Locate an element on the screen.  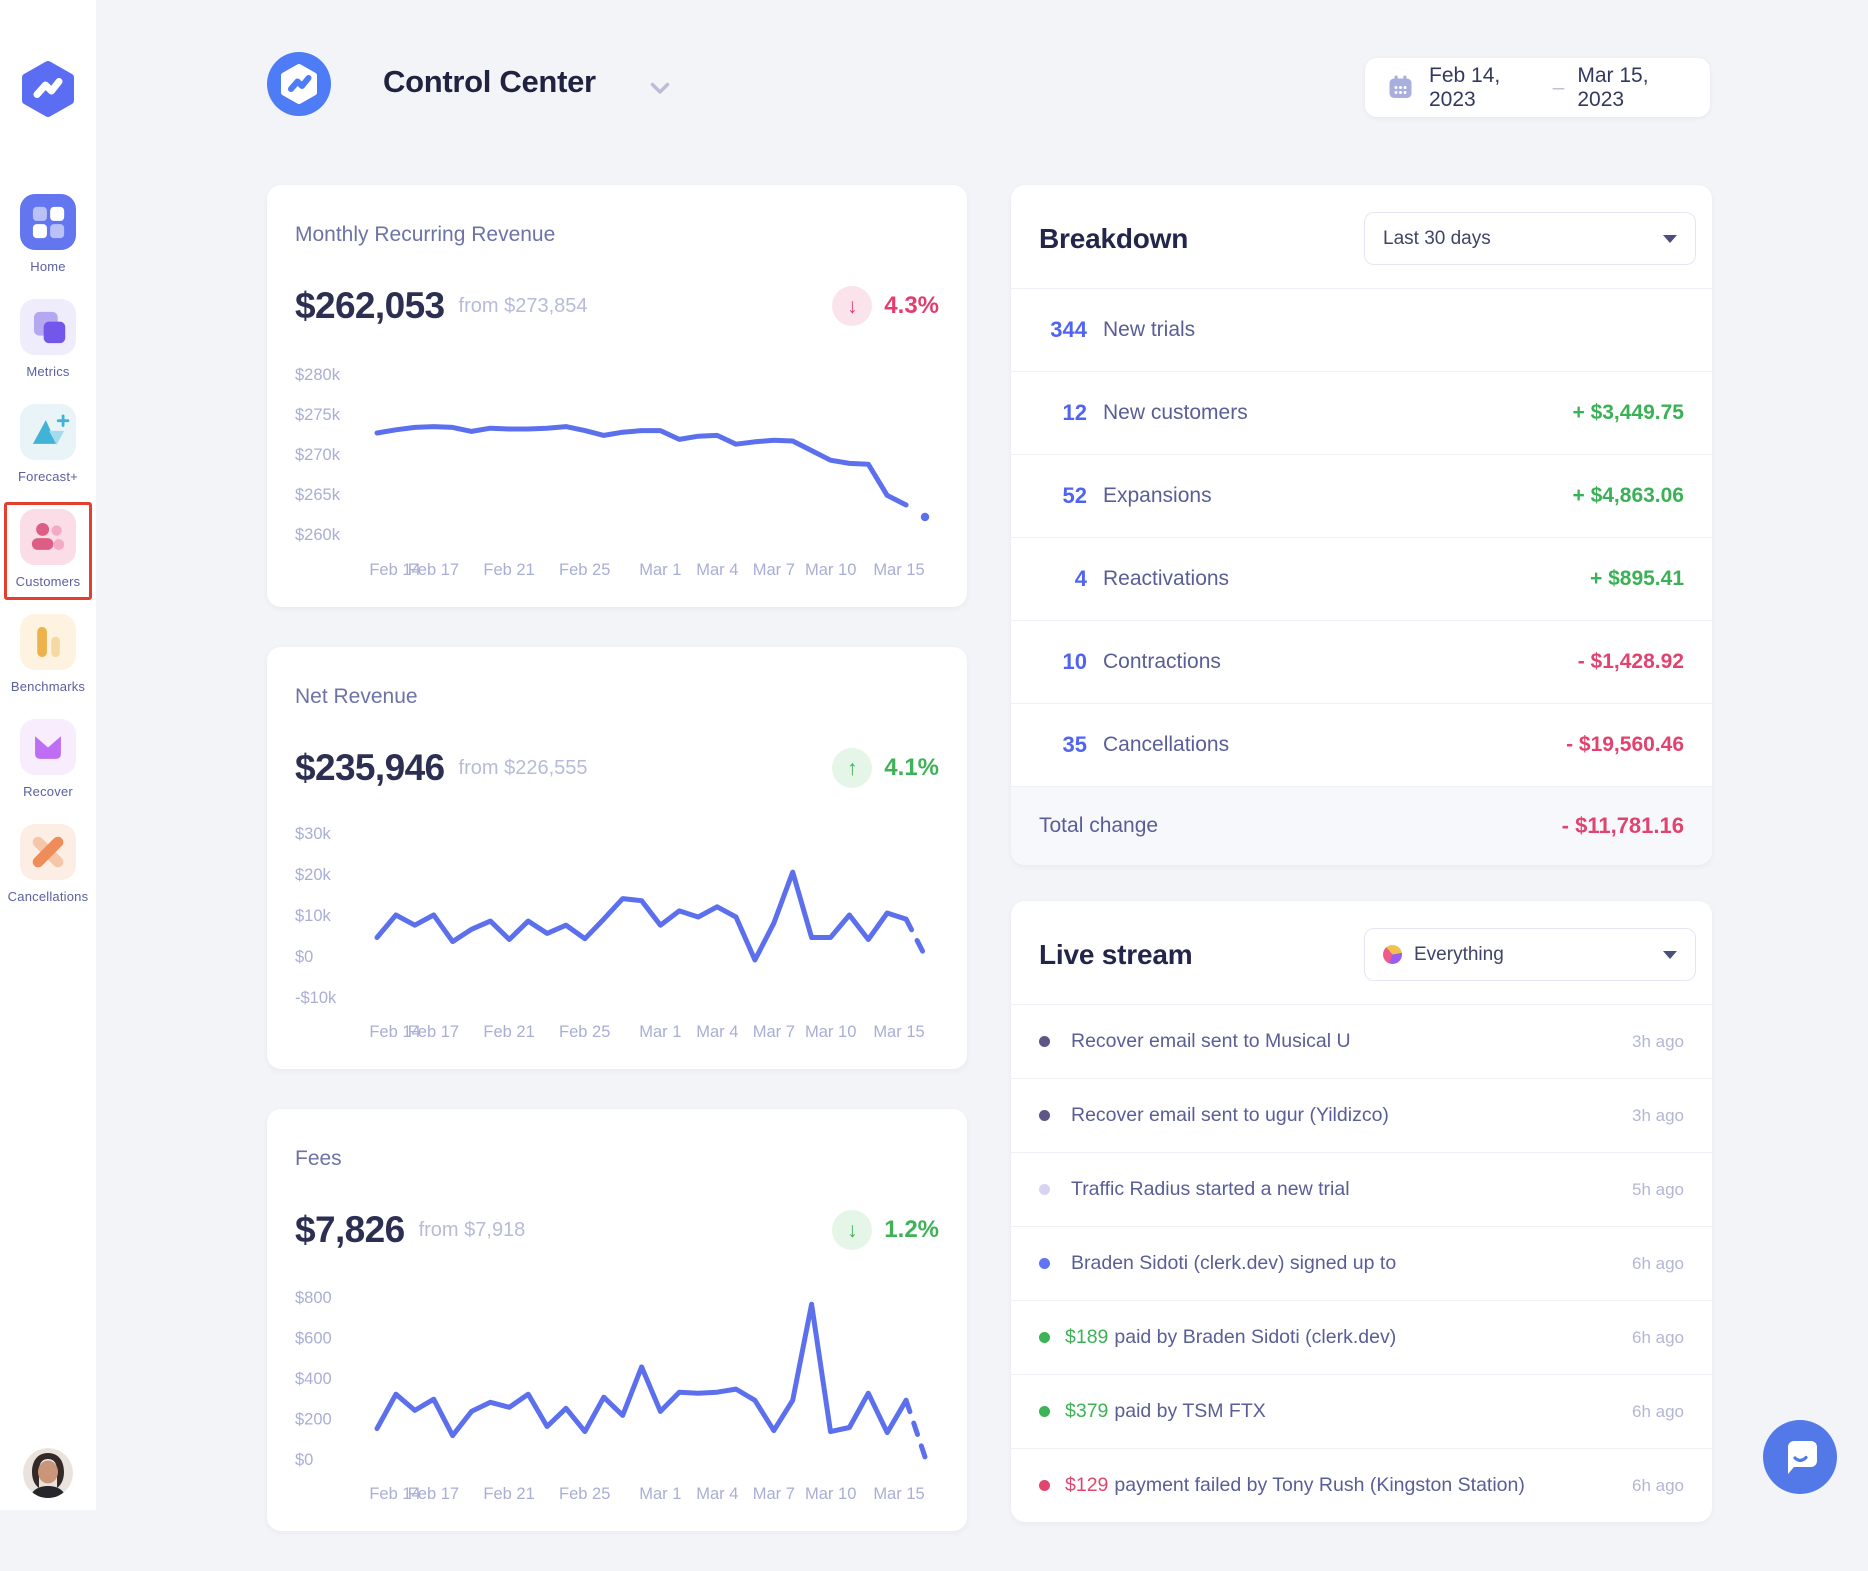
breakdown-count: 52 is located at coordinates (1074, 495).